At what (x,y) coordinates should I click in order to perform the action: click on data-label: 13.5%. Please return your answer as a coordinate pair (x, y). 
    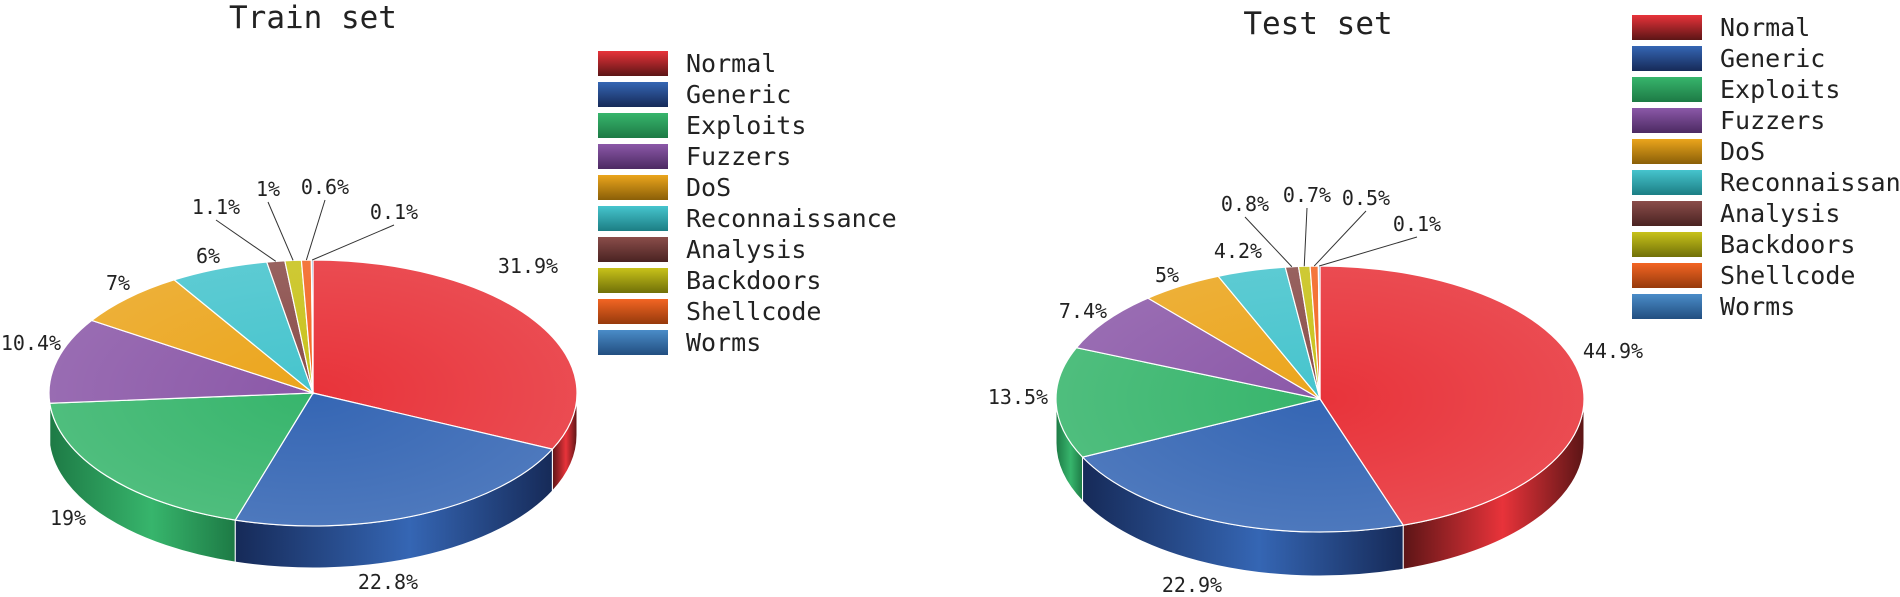
    Looking at the image, I should click on (1018, 397).